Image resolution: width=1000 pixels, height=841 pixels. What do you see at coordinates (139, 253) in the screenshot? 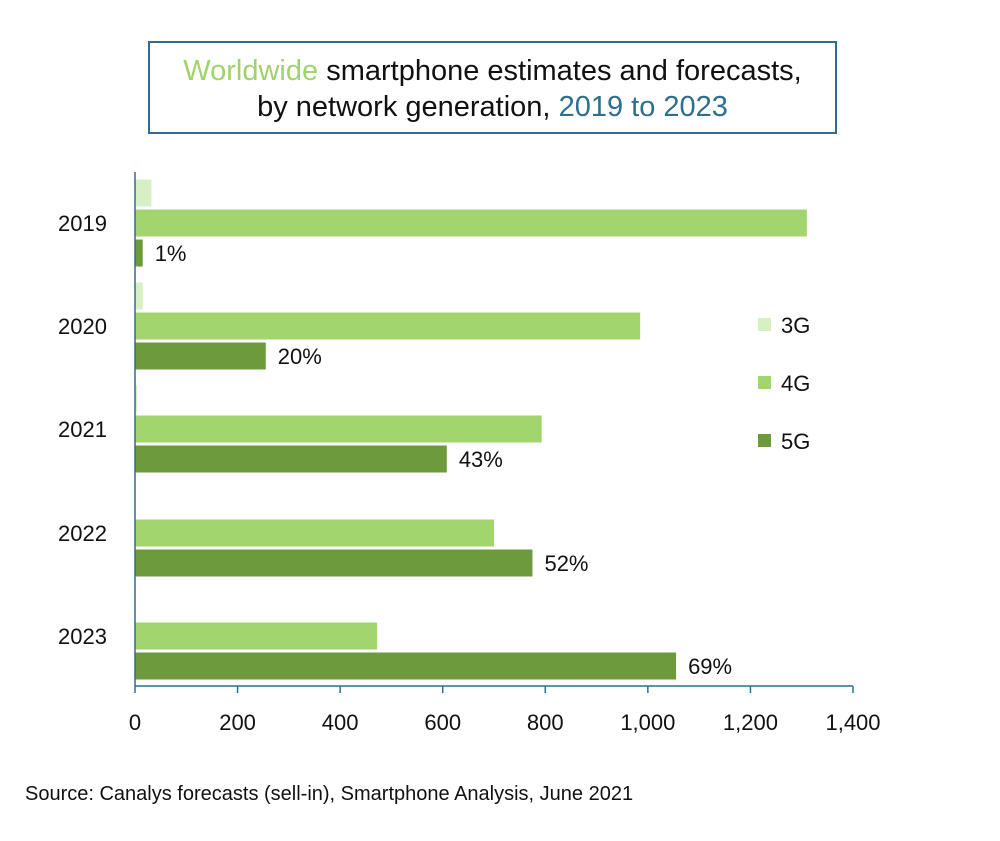
I see `bar-5g-2019` at bounding box center [139, 253].